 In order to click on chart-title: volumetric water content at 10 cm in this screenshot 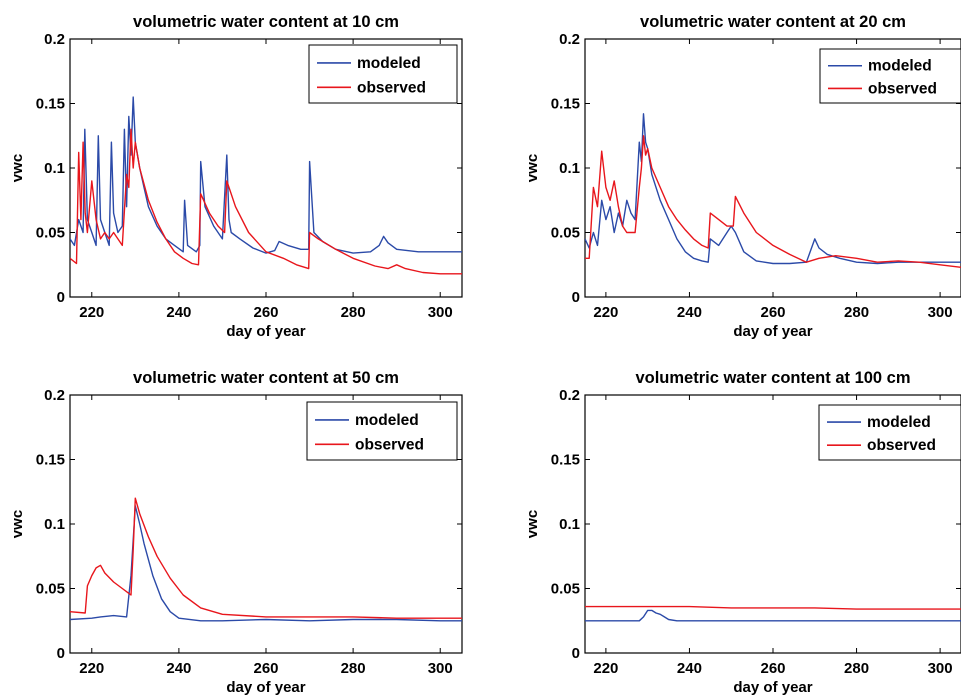, I will do `click(266, 22)`.